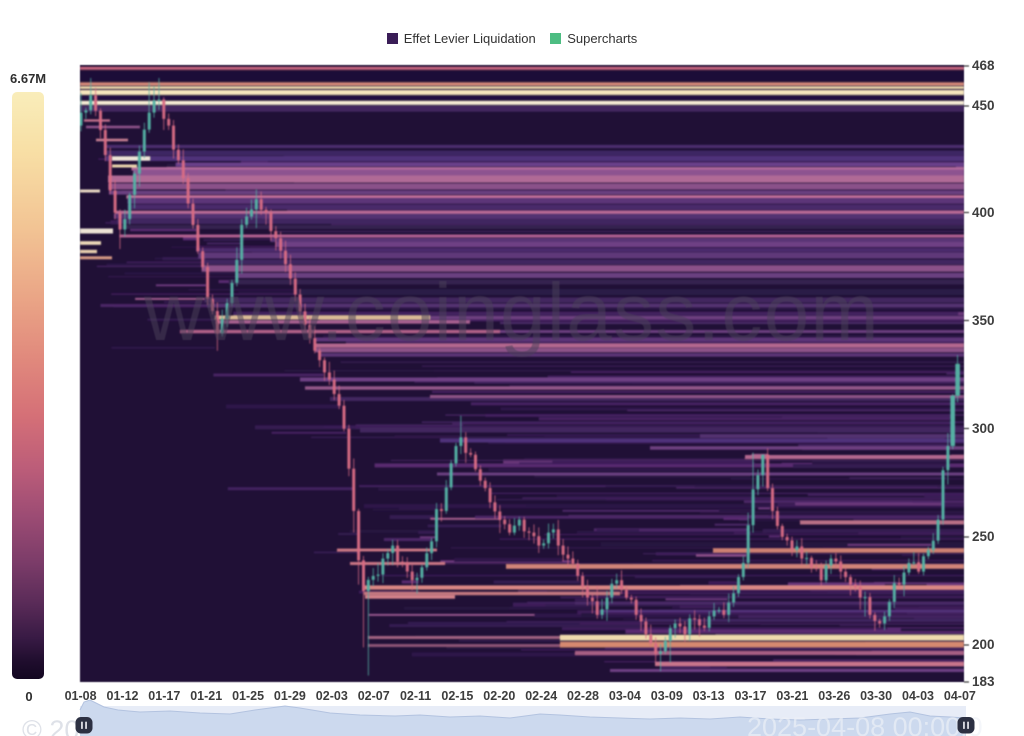 The height and width of the screenshot is (736, 1024). I want to click on svg-text: www.coinglass.com, so click(511, 312).